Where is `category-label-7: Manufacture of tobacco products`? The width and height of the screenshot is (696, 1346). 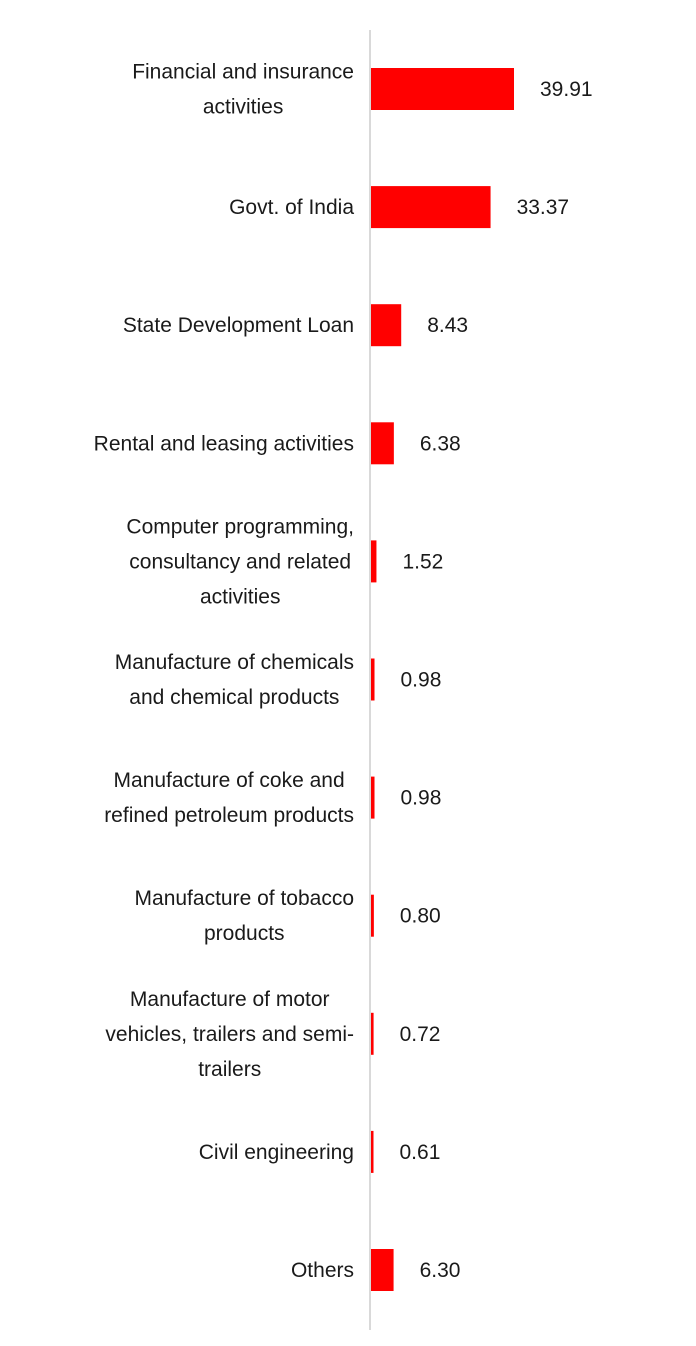
category-label-7: Manufacture of tobacco products is located at coordinates (244, 916).